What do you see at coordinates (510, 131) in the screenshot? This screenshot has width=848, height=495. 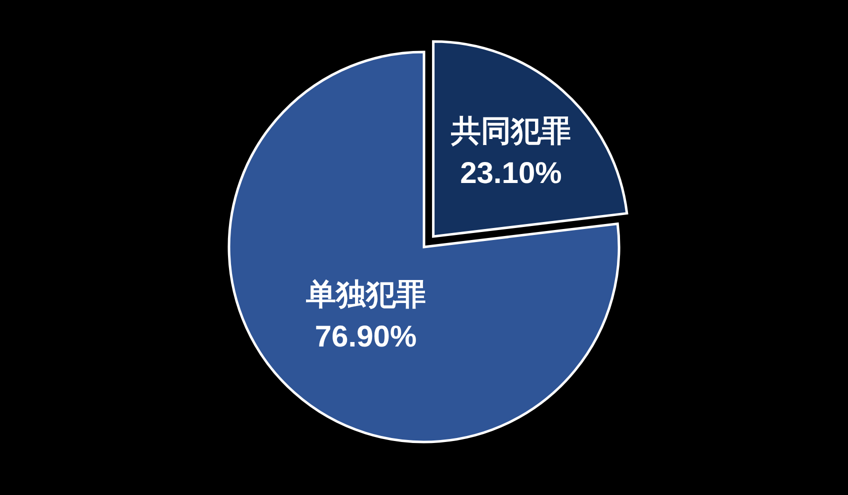 I see `slice-label: 共同犯罪` at bounding box center [510, 131].